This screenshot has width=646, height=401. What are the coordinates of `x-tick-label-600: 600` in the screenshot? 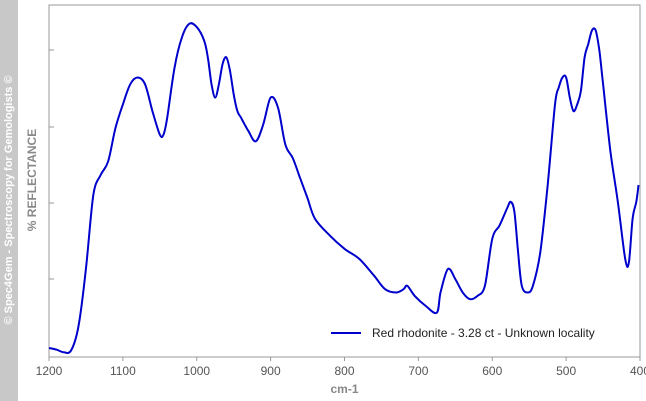 It's located at (492, 371).